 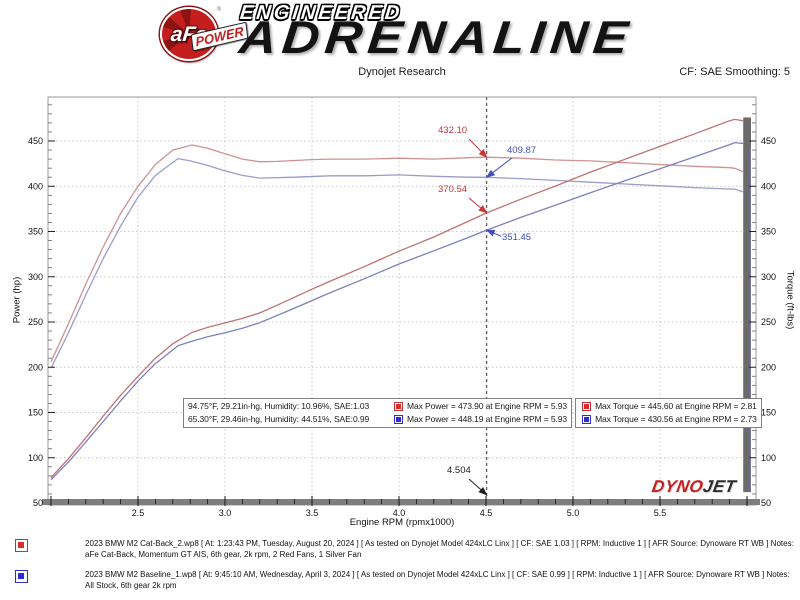 What do you see at coordinates (487, 406) in the screenshot?
I see `run1-max-power: Max Power = 473.90 at Engine RPM = 5.93` at bounding box center [487, 406].